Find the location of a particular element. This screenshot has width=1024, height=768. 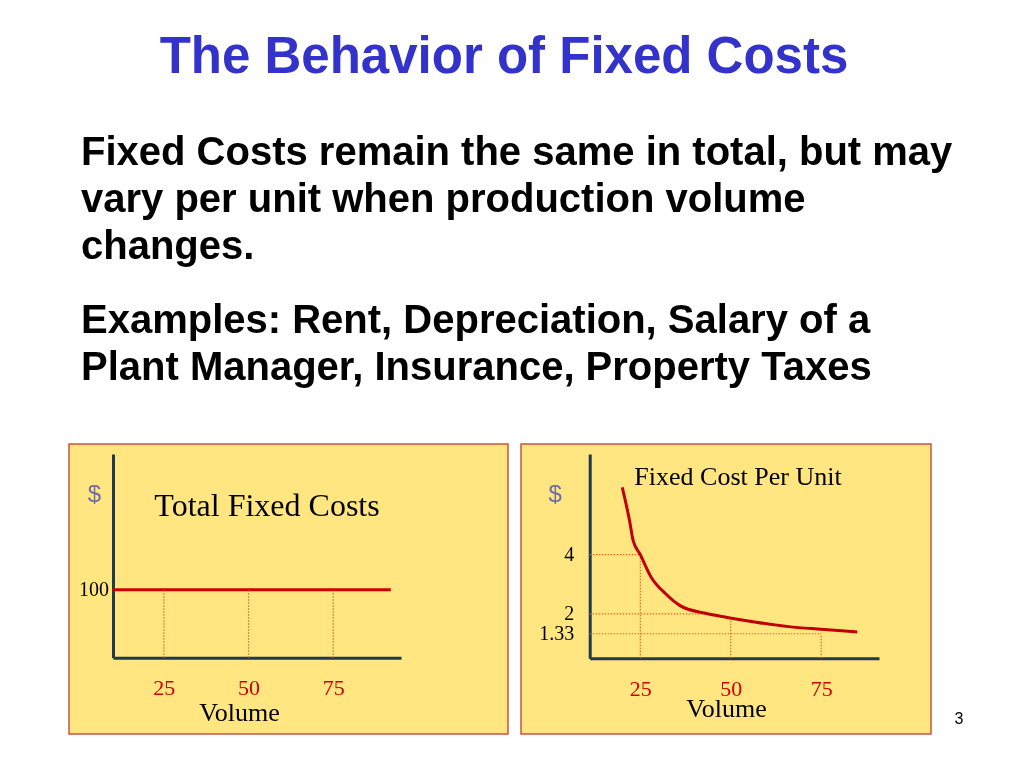

text: 3 is located at coordinates (959, 718).